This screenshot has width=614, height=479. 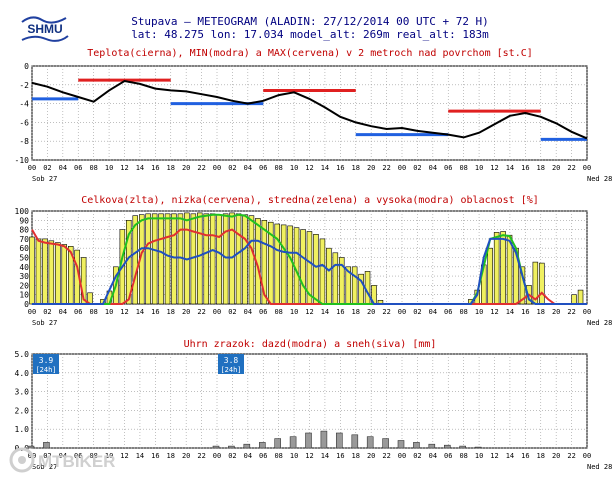 What do you see at coordinates (22, 429) in the screenshot?
I see `precipitation-ytick-label: 1.0` at bounding box center [22, 429].